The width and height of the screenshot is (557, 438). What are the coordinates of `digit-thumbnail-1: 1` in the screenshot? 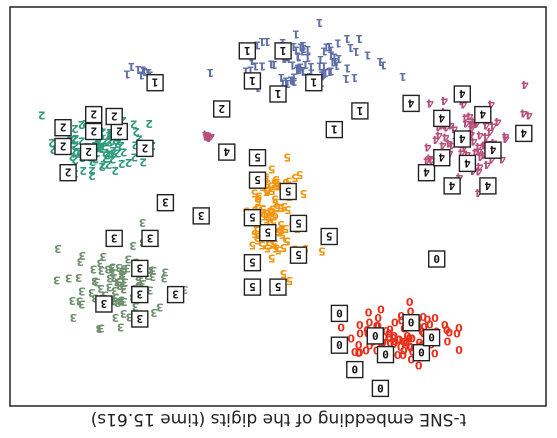 It's located at (155, 83).